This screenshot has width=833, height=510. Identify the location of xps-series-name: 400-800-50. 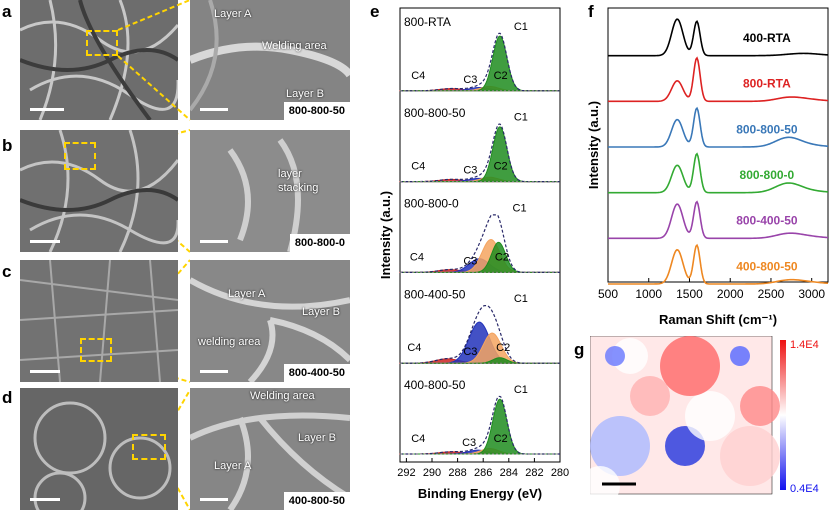
(435, 385).